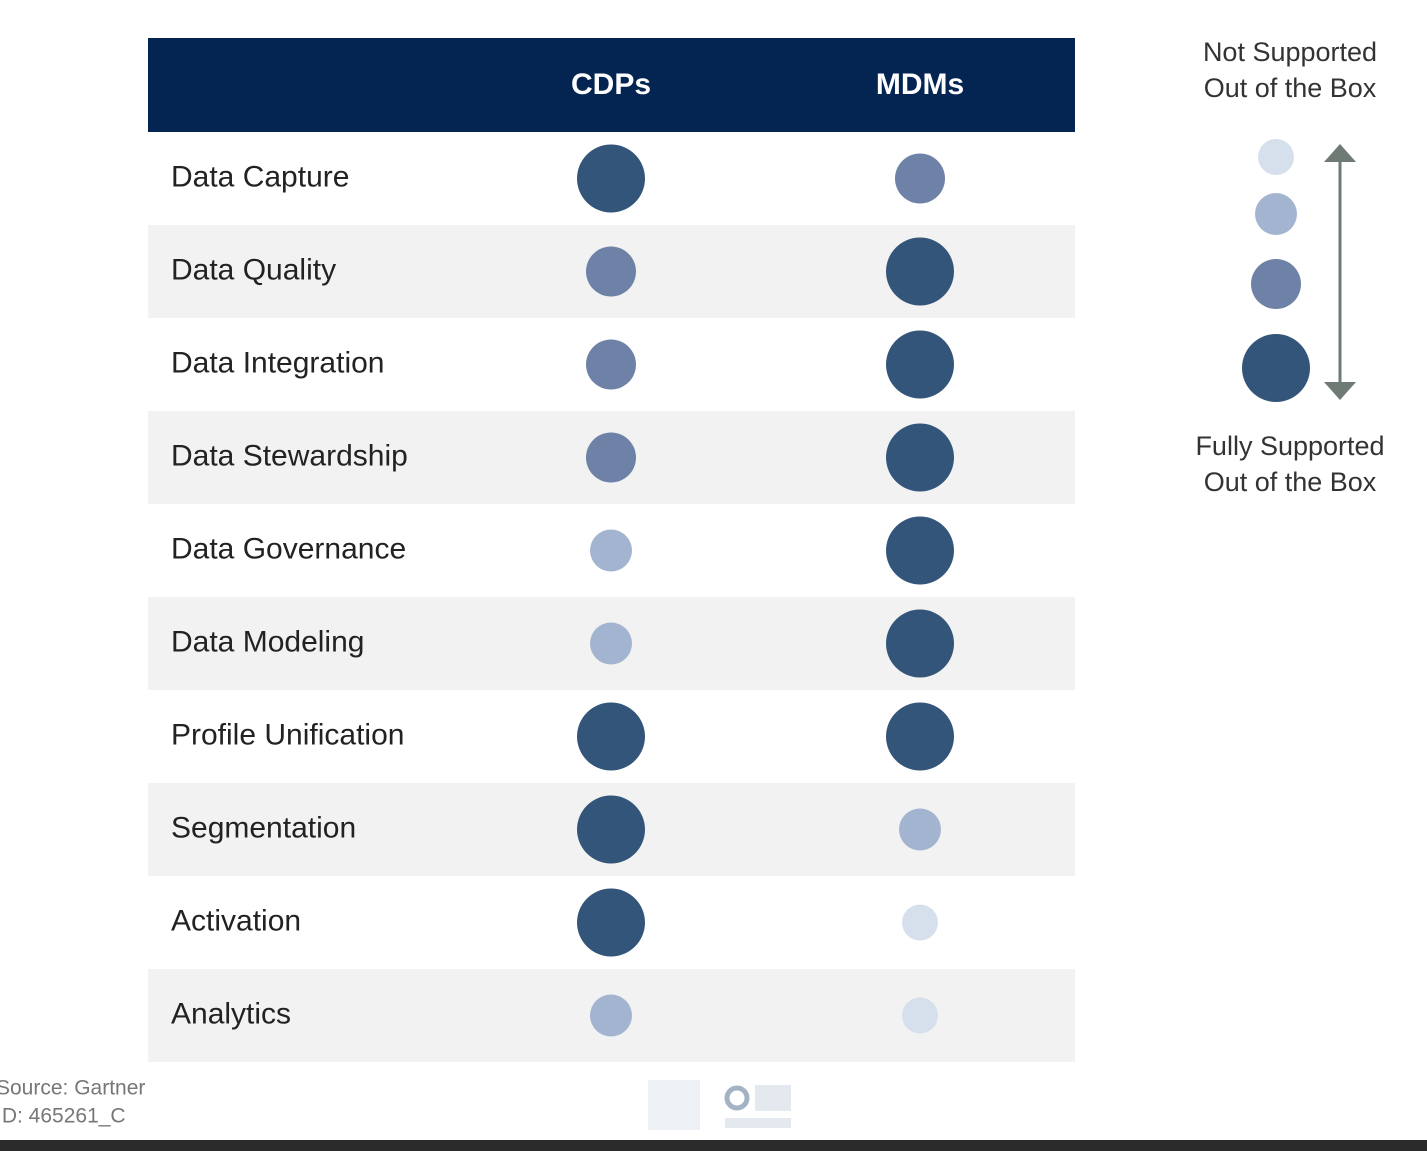 The image size is (1427, 1151). I want to click on doc-id: ID: 465261_C, so click(63, 1116).